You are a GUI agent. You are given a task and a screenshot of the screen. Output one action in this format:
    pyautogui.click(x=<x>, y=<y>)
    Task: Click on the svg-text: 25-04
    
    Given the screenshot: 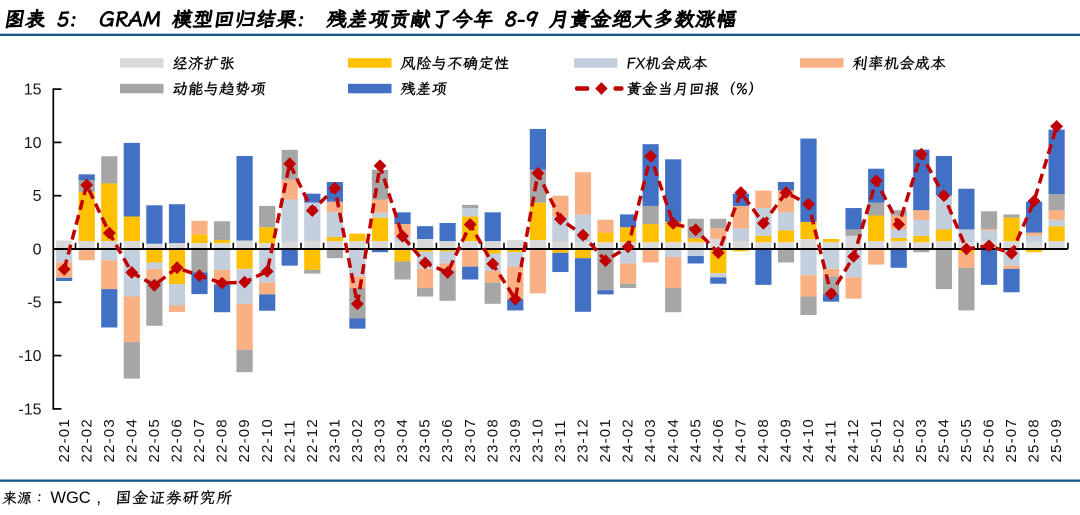 What is the action you would take?
    pyautogui.click(x=944, y=440)
    